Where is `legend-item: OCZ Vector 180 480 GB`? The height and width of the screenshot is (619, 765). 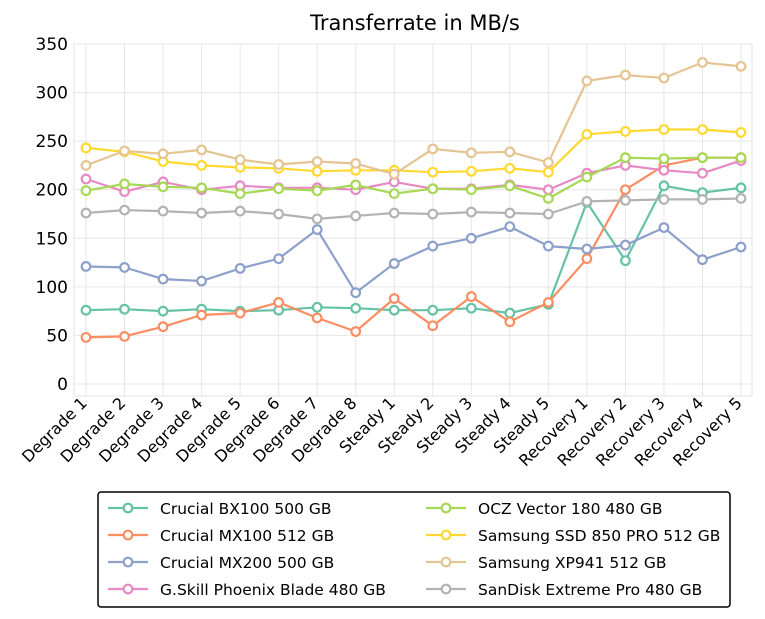
legend-item: OCZ Vector 180 480 GB is located at coordinates (544, 509).